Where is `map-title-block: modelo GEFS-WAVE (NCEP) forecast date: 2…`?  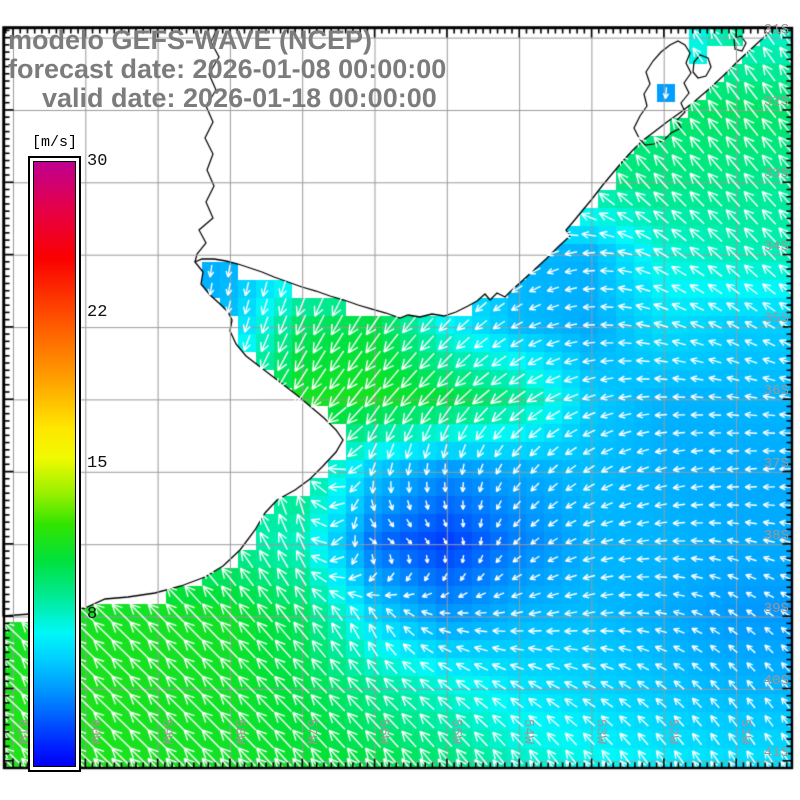
map-title-block: modelo GEFS-WAVE (NCEP) forecast date: 2… is located at coordinates (227, 69).